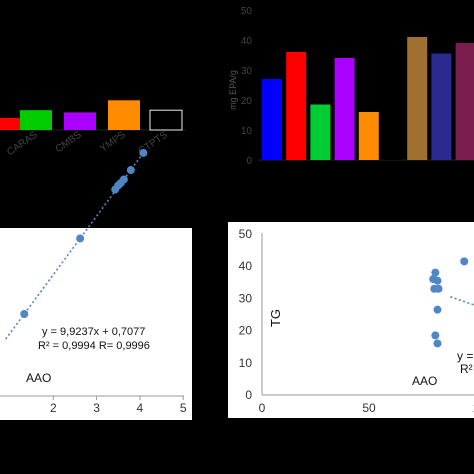  I want to click on bottom-right-y-axis-label: TG, so click(275, 318).